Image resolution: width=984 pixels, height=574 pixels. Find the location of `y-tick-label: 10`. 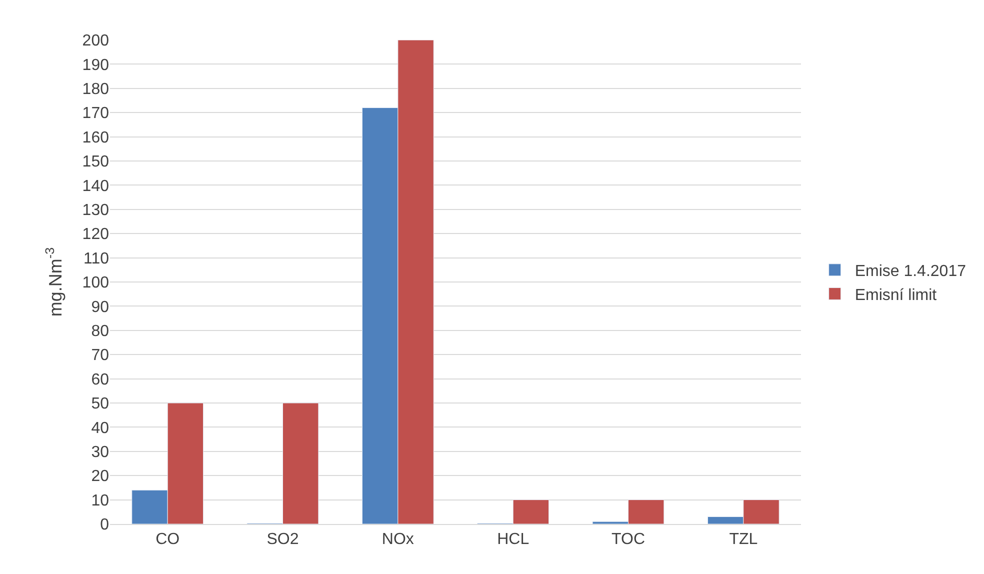

y-tick-label: 10 is located at coordinates (100, 501).